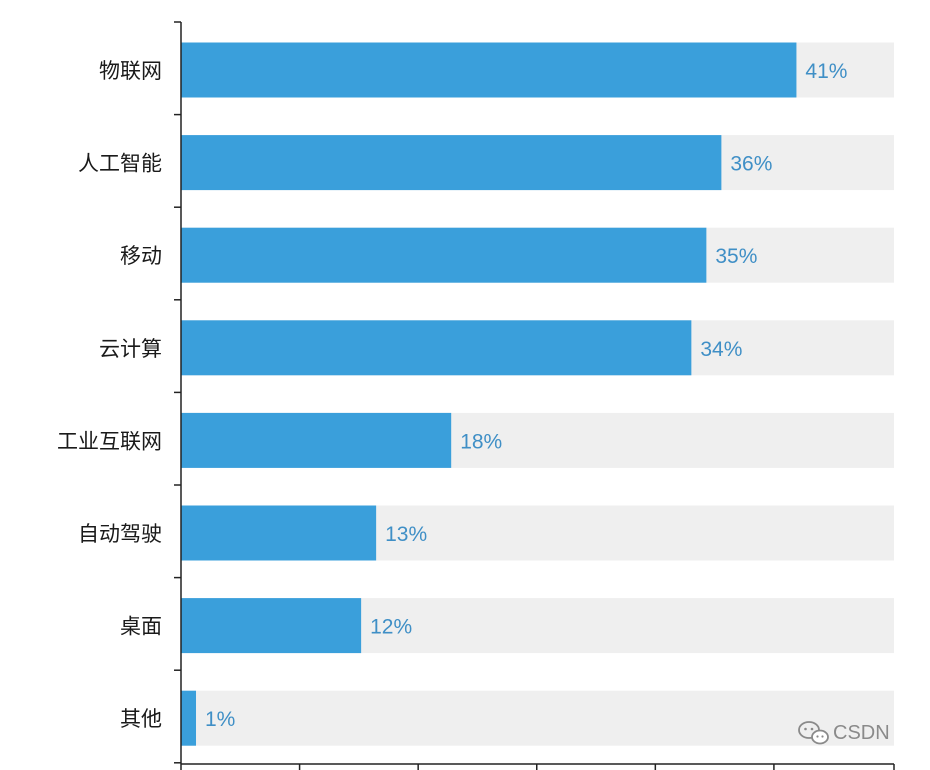 This screenshot has height=770, width=930. What do you see at coordinates (130, 349) in the screenshot?
I see `category-label: 云计算` at bounding box center [130, 349].